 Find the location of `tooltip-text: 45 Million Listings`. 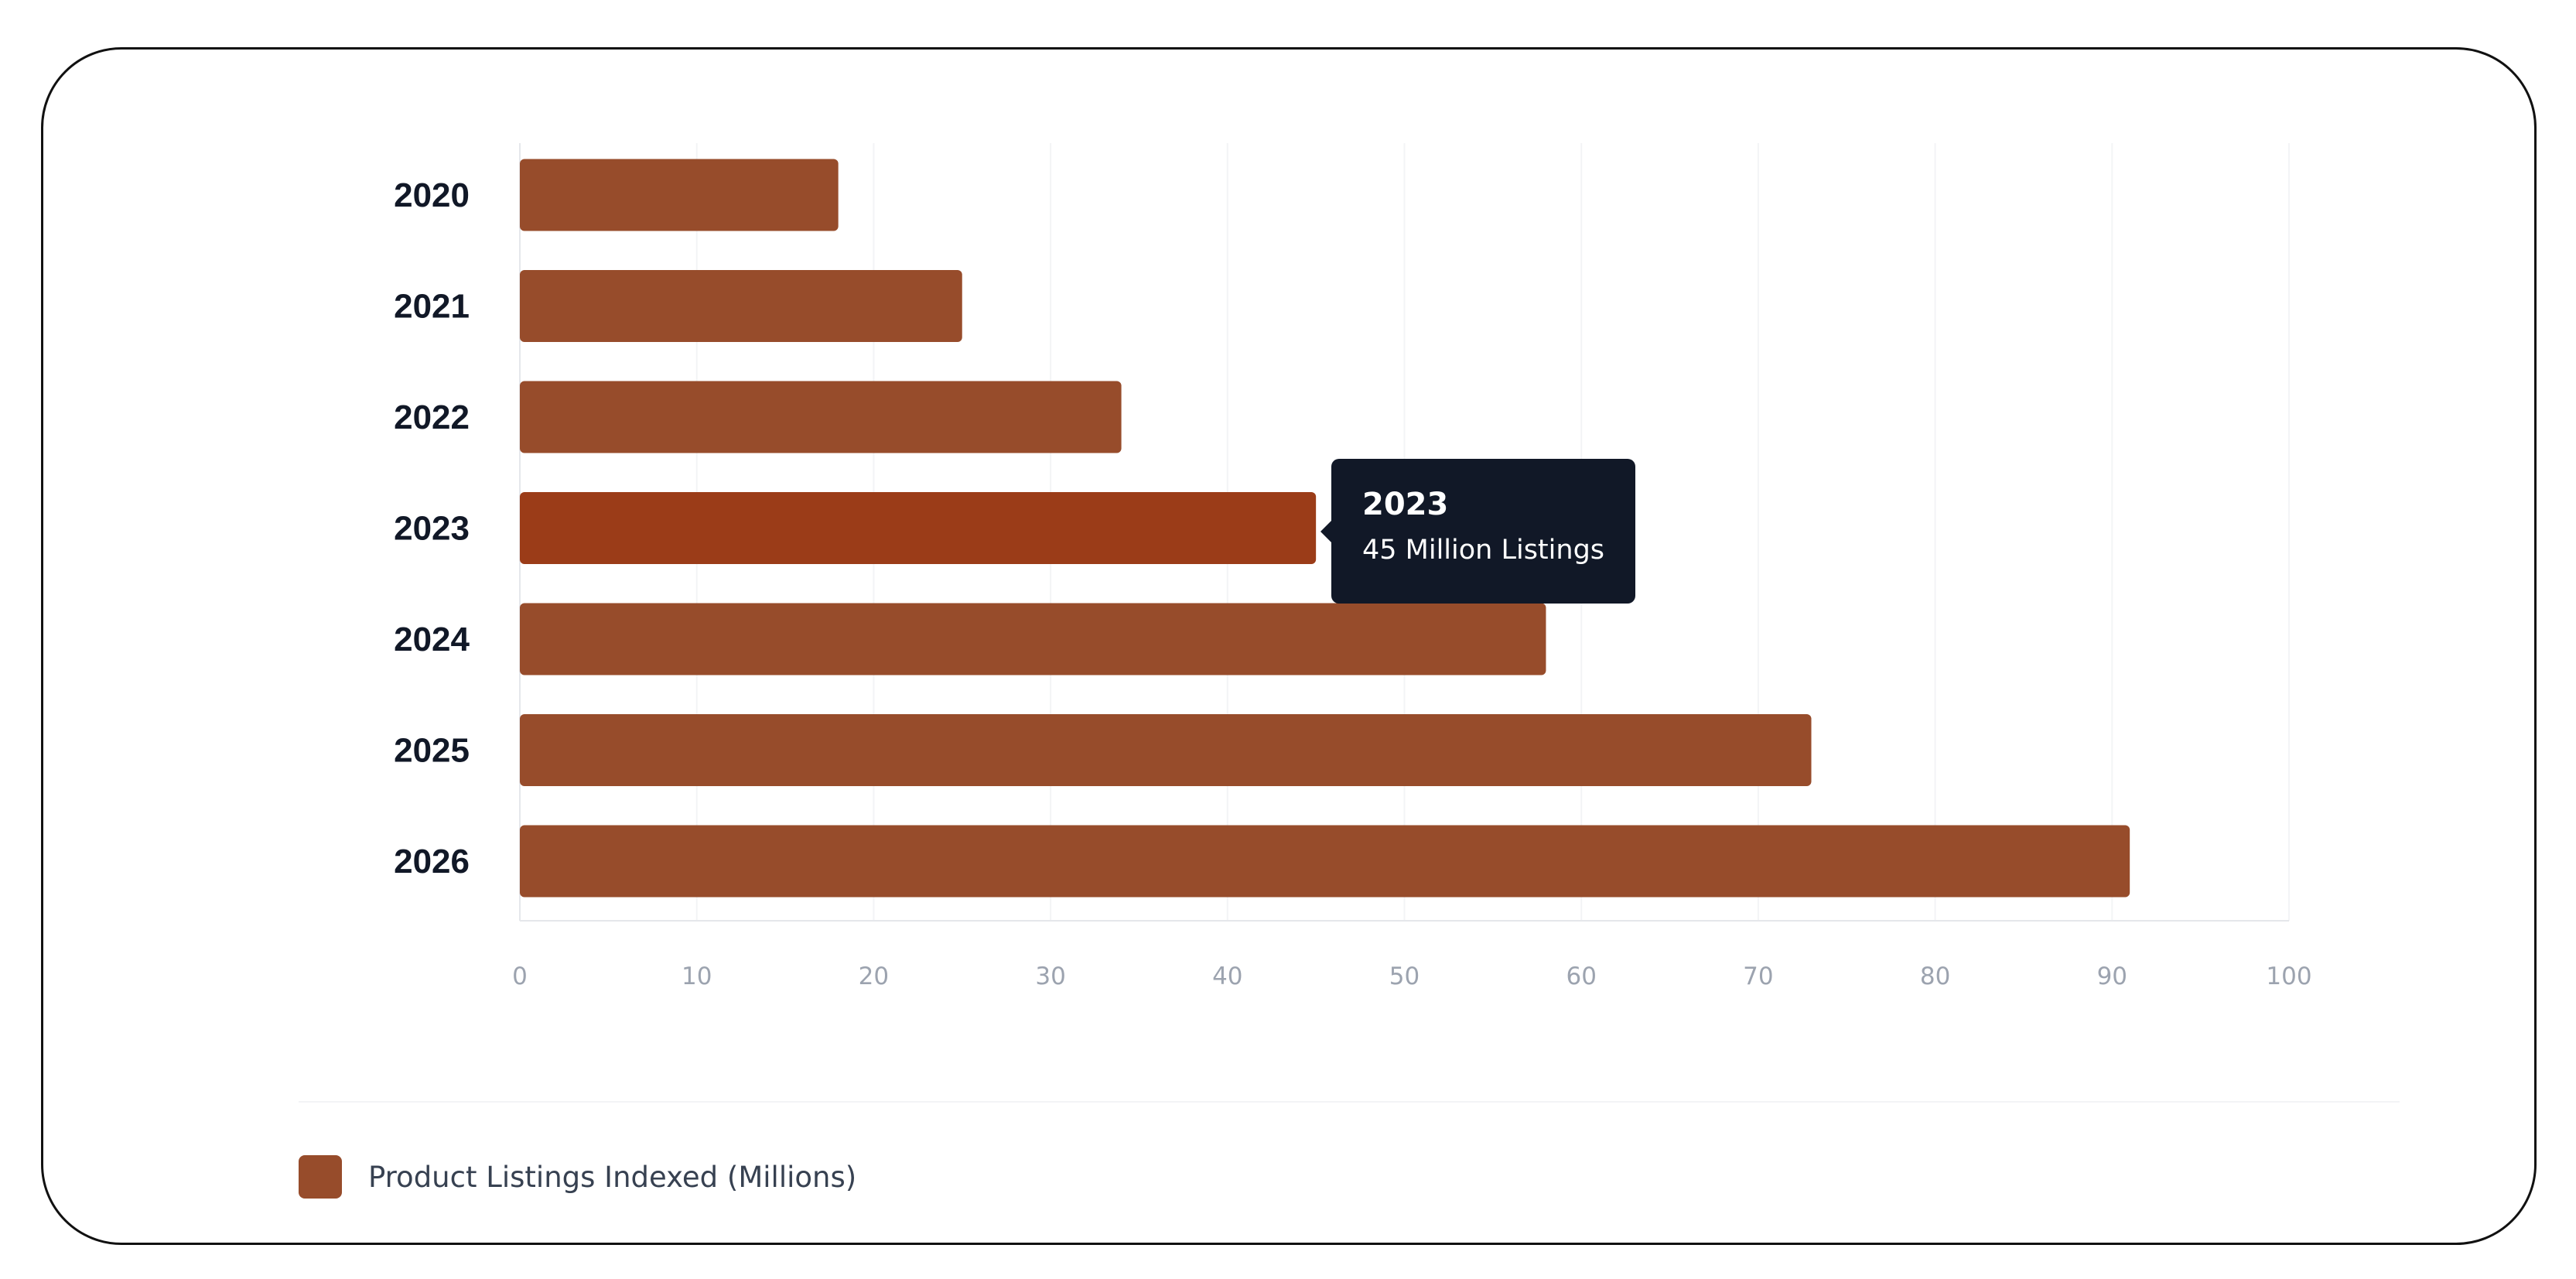

tooltip-text: 45 Million Listings is located at coordinates (1483, 550).